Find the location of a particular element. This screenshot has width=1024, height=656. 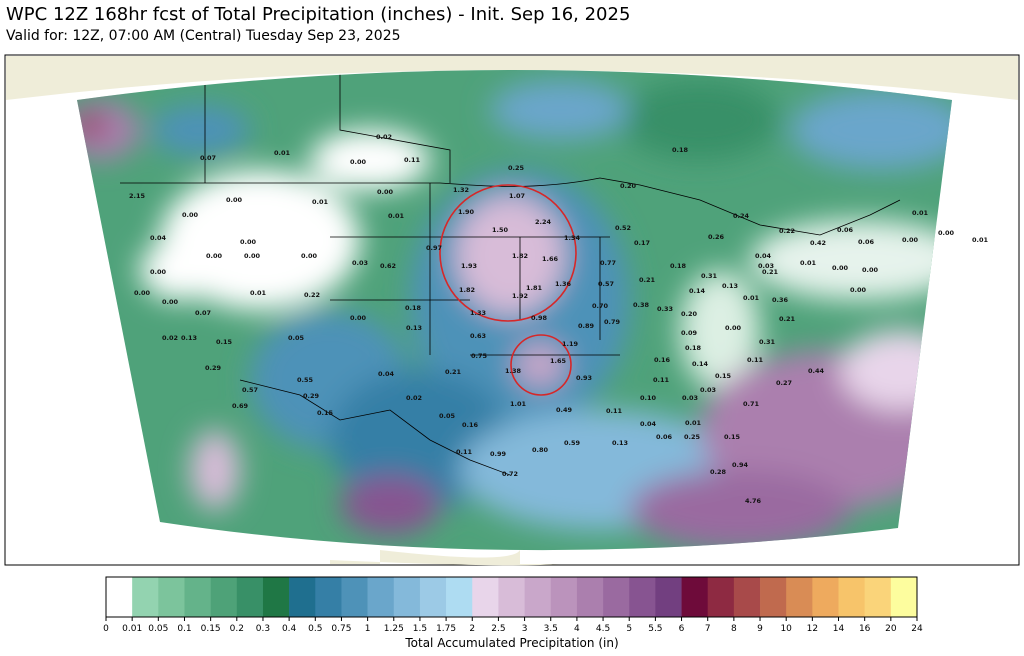

point-label: 0.77 is located at coordinates (608, 263).